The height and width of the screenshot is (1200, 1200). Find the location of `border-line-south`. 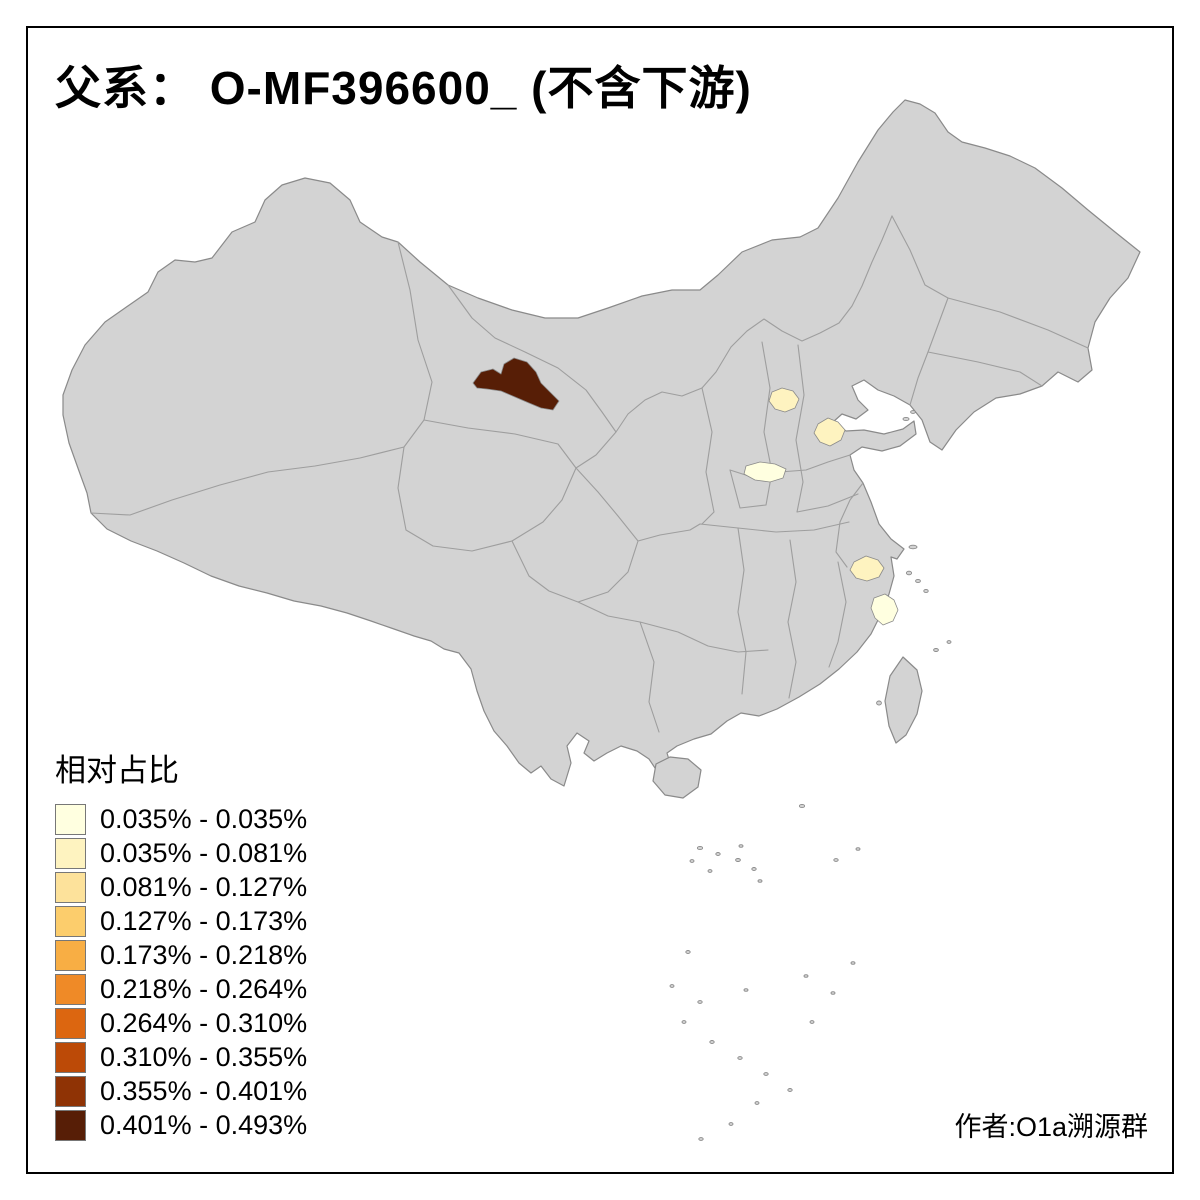

border-line-south is located at coordinates (712, 630).